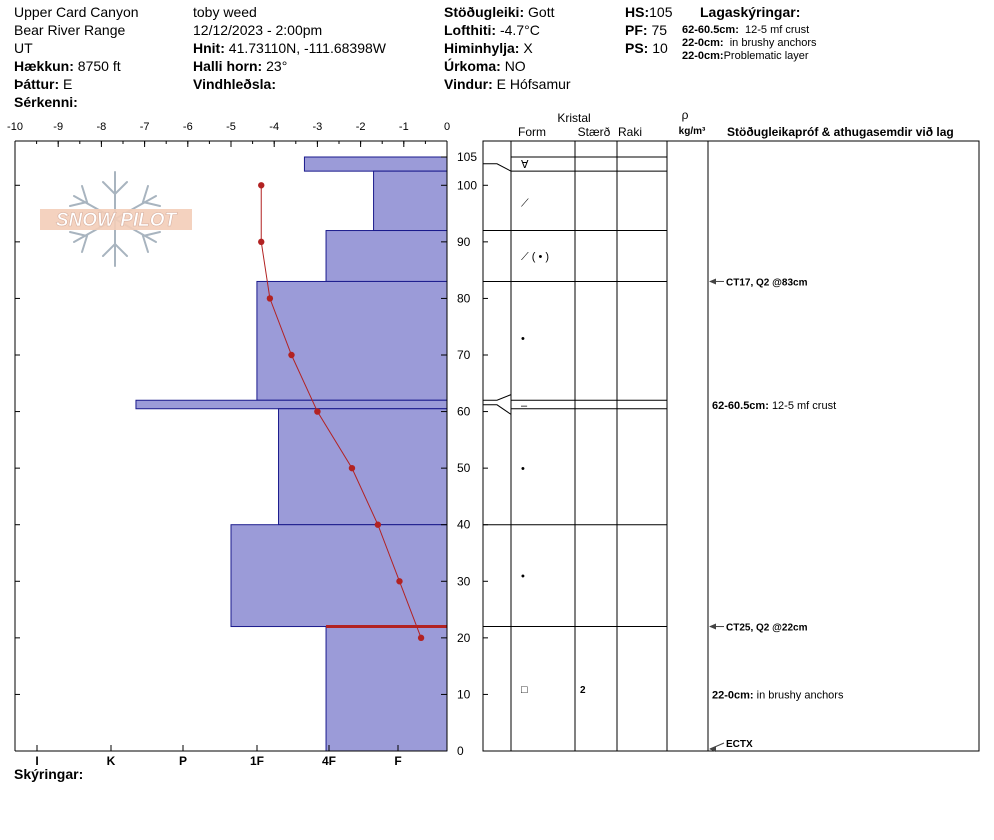 The height and width of the screenshot is (840, 994). What do you see at coordinates (637, 48) in the screenshot?
I see `ps-label: PS:` at bounding box center [637, 48].